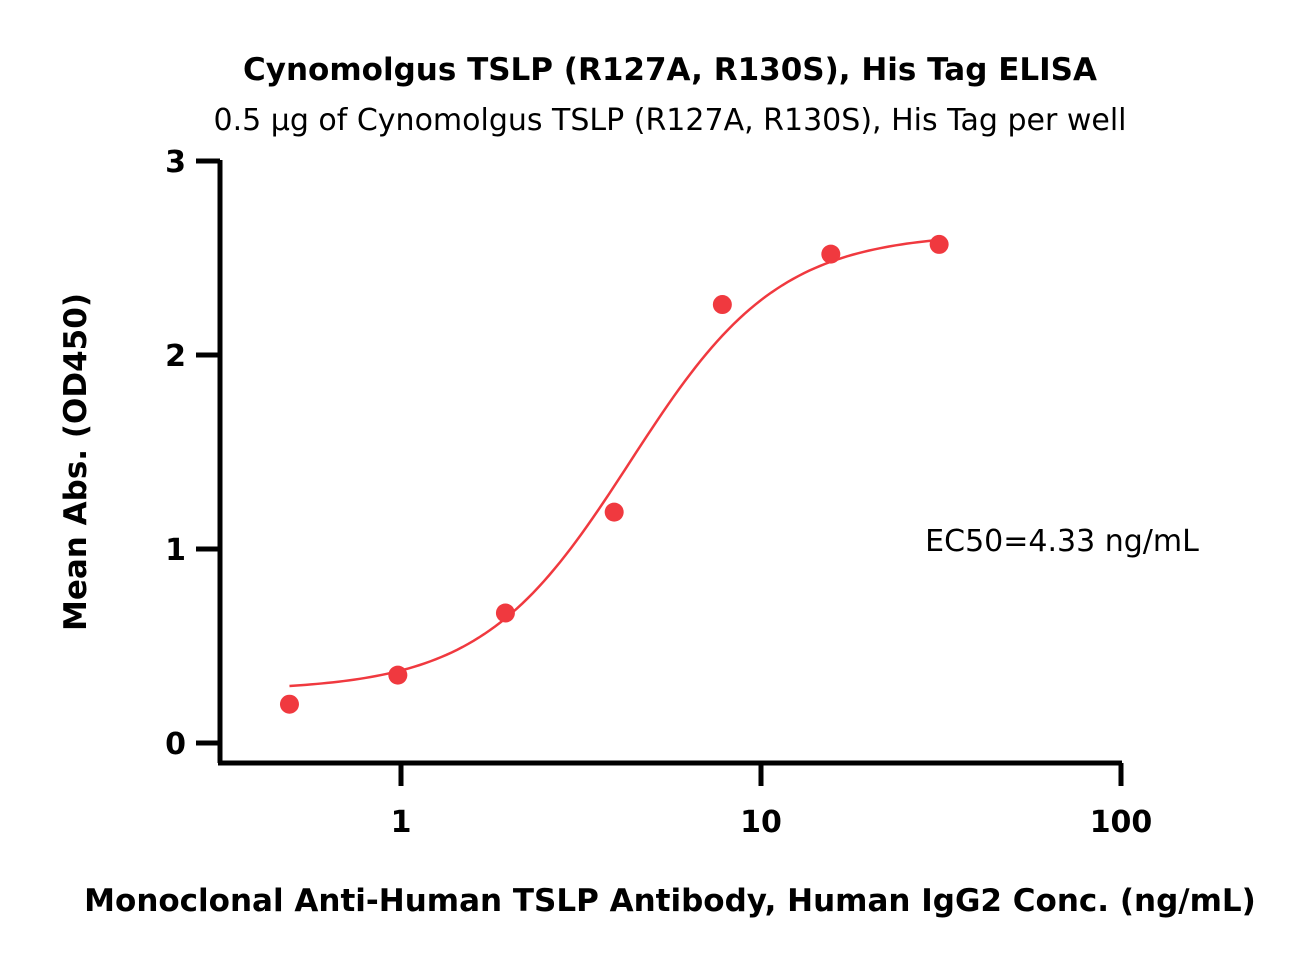  I want to click on y-tick-label: 1, so click(175, 550).